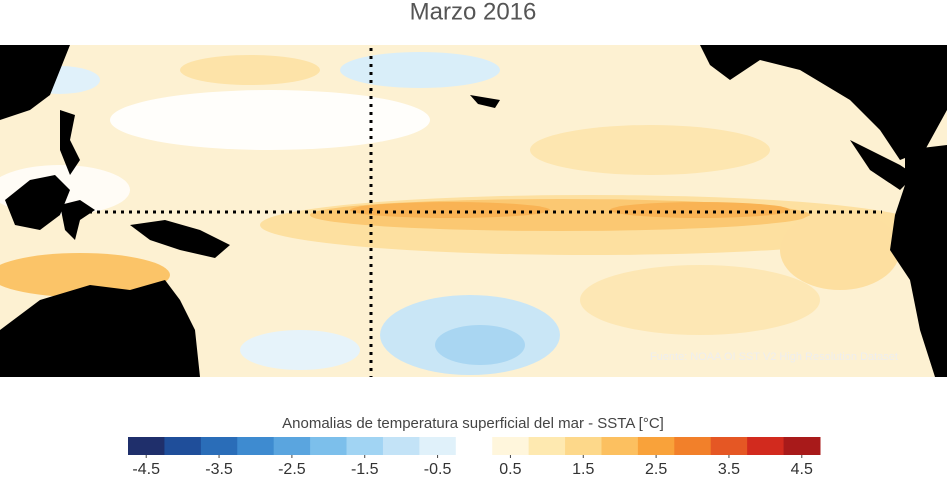 The image size is (947, 480). Describe the element at coordinates (365, 469) in the screenshot. I see `colorbar-tick-label: -1.5` at that location.